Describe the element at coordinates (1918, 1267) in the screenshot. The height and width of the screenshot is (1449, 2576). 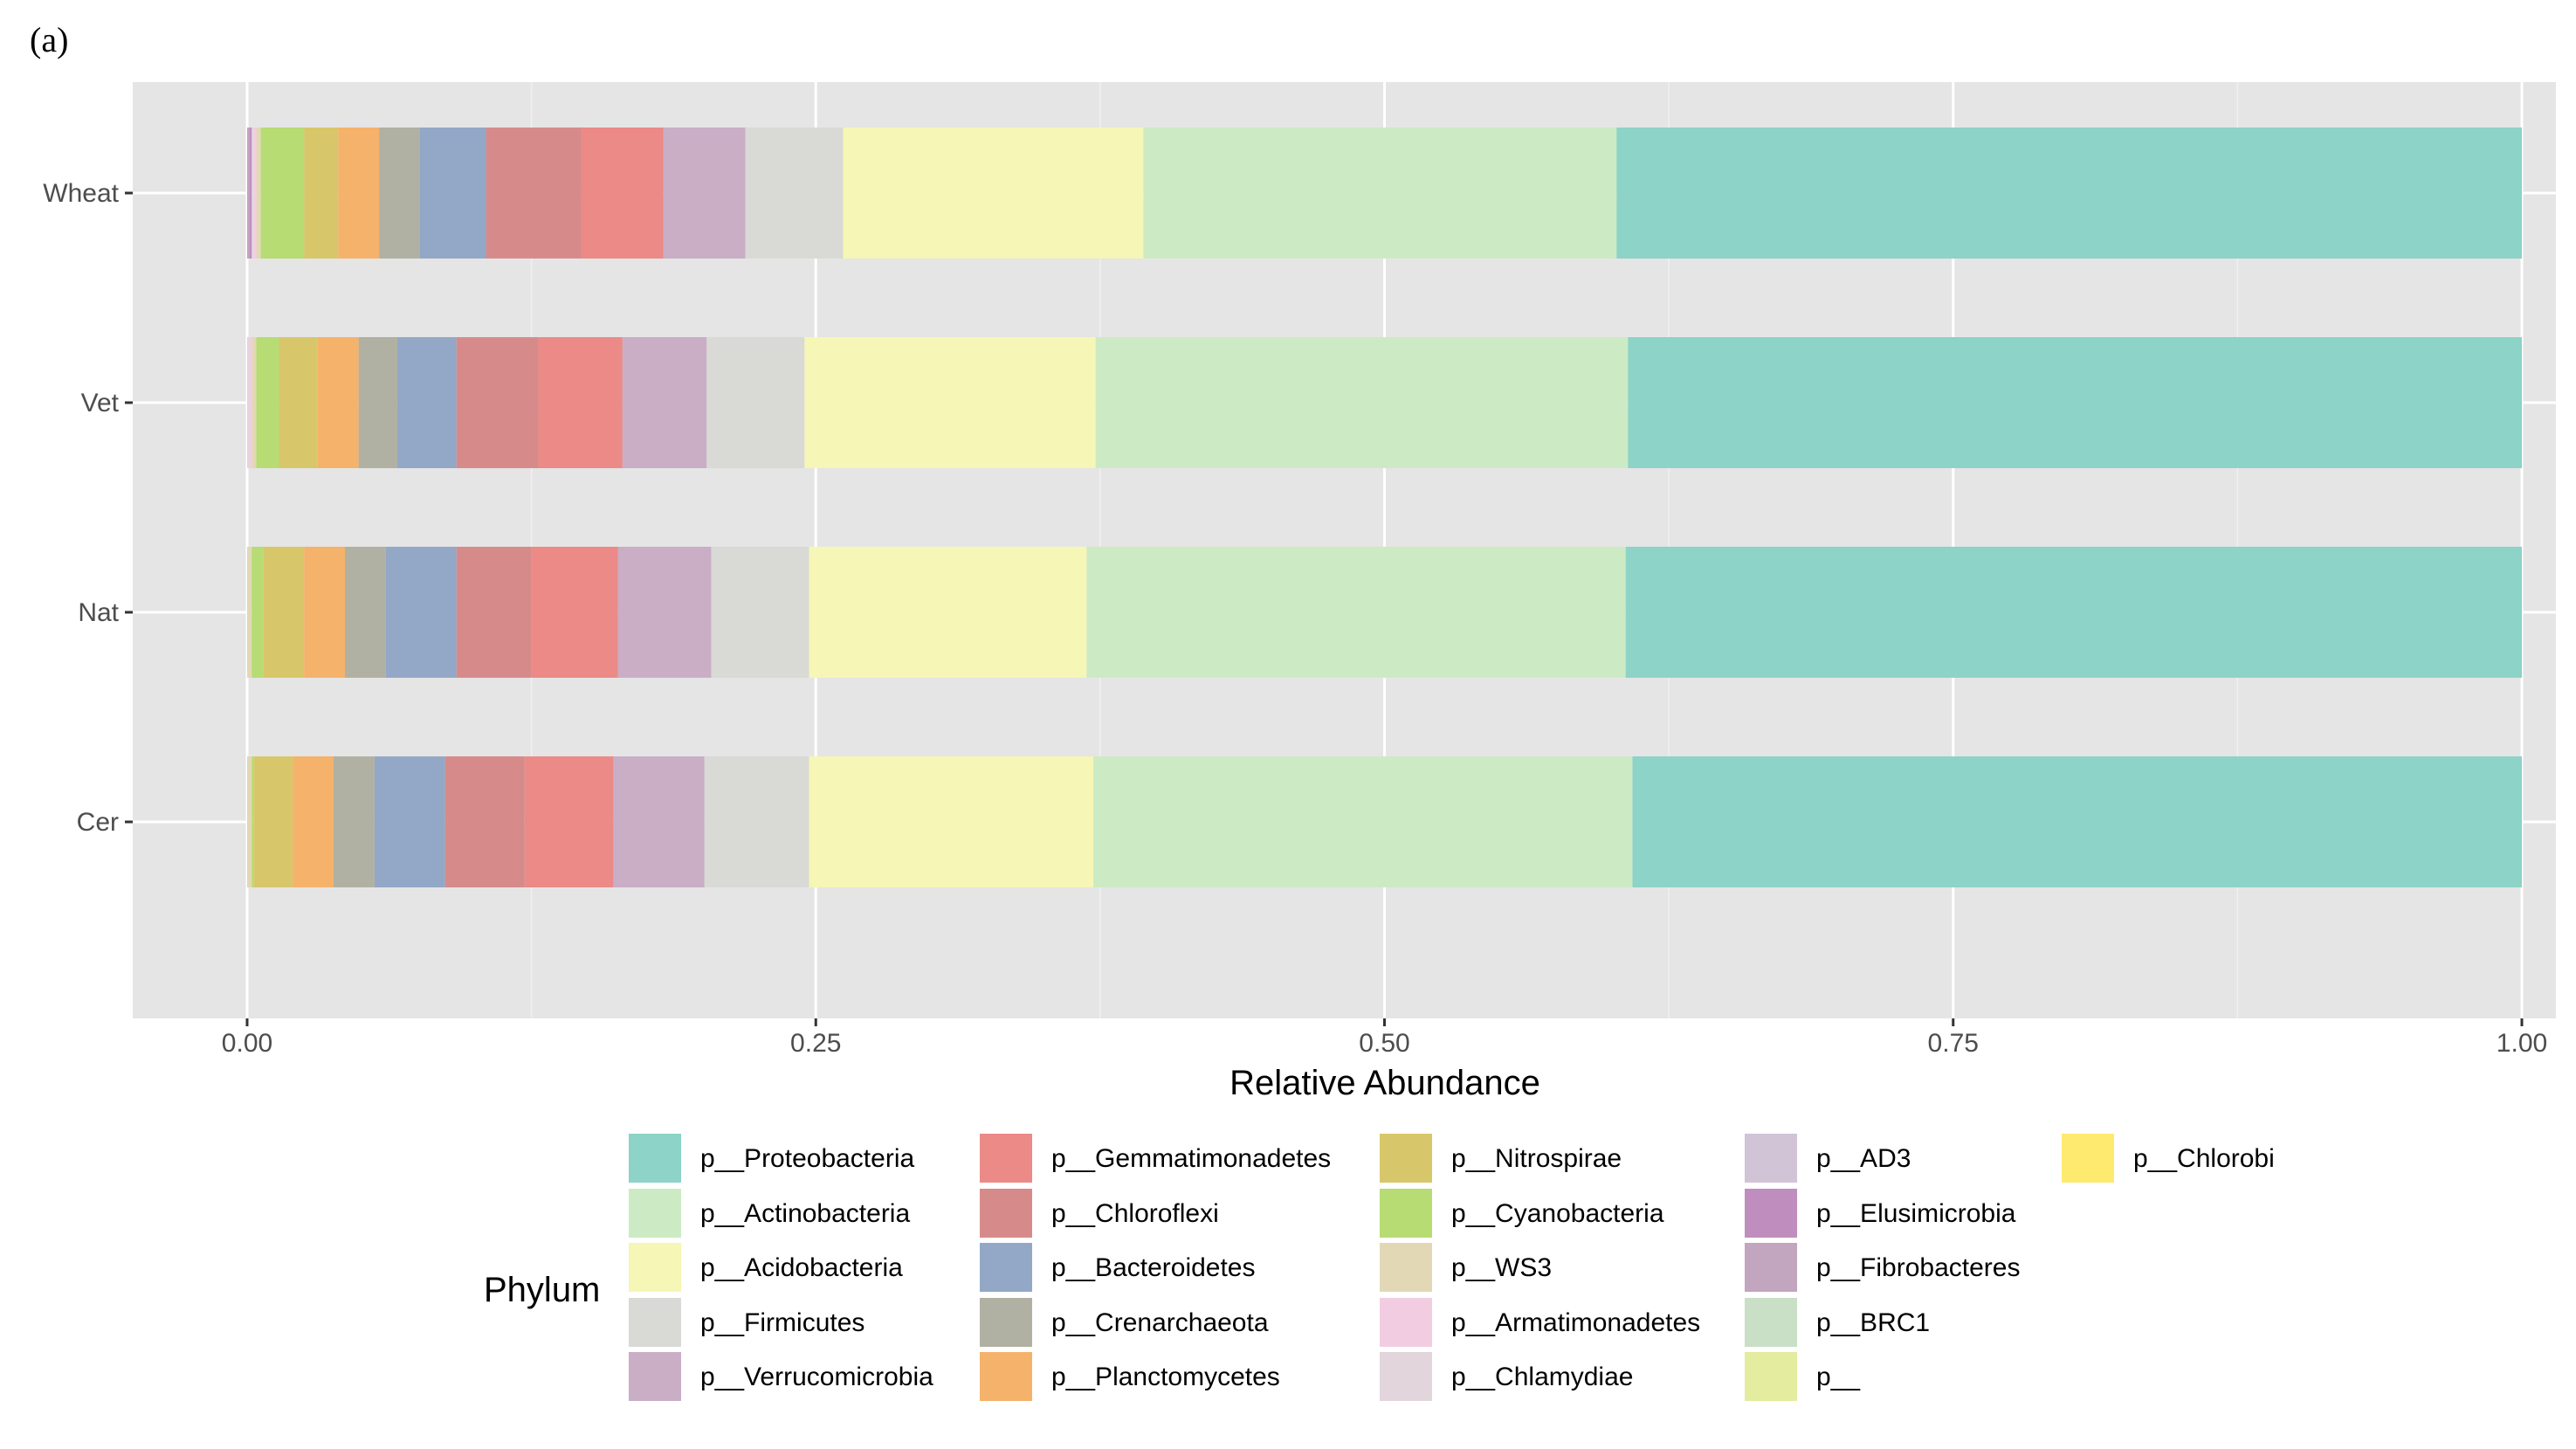
I see `legend-label: p__Fibrobacteres` at that location.